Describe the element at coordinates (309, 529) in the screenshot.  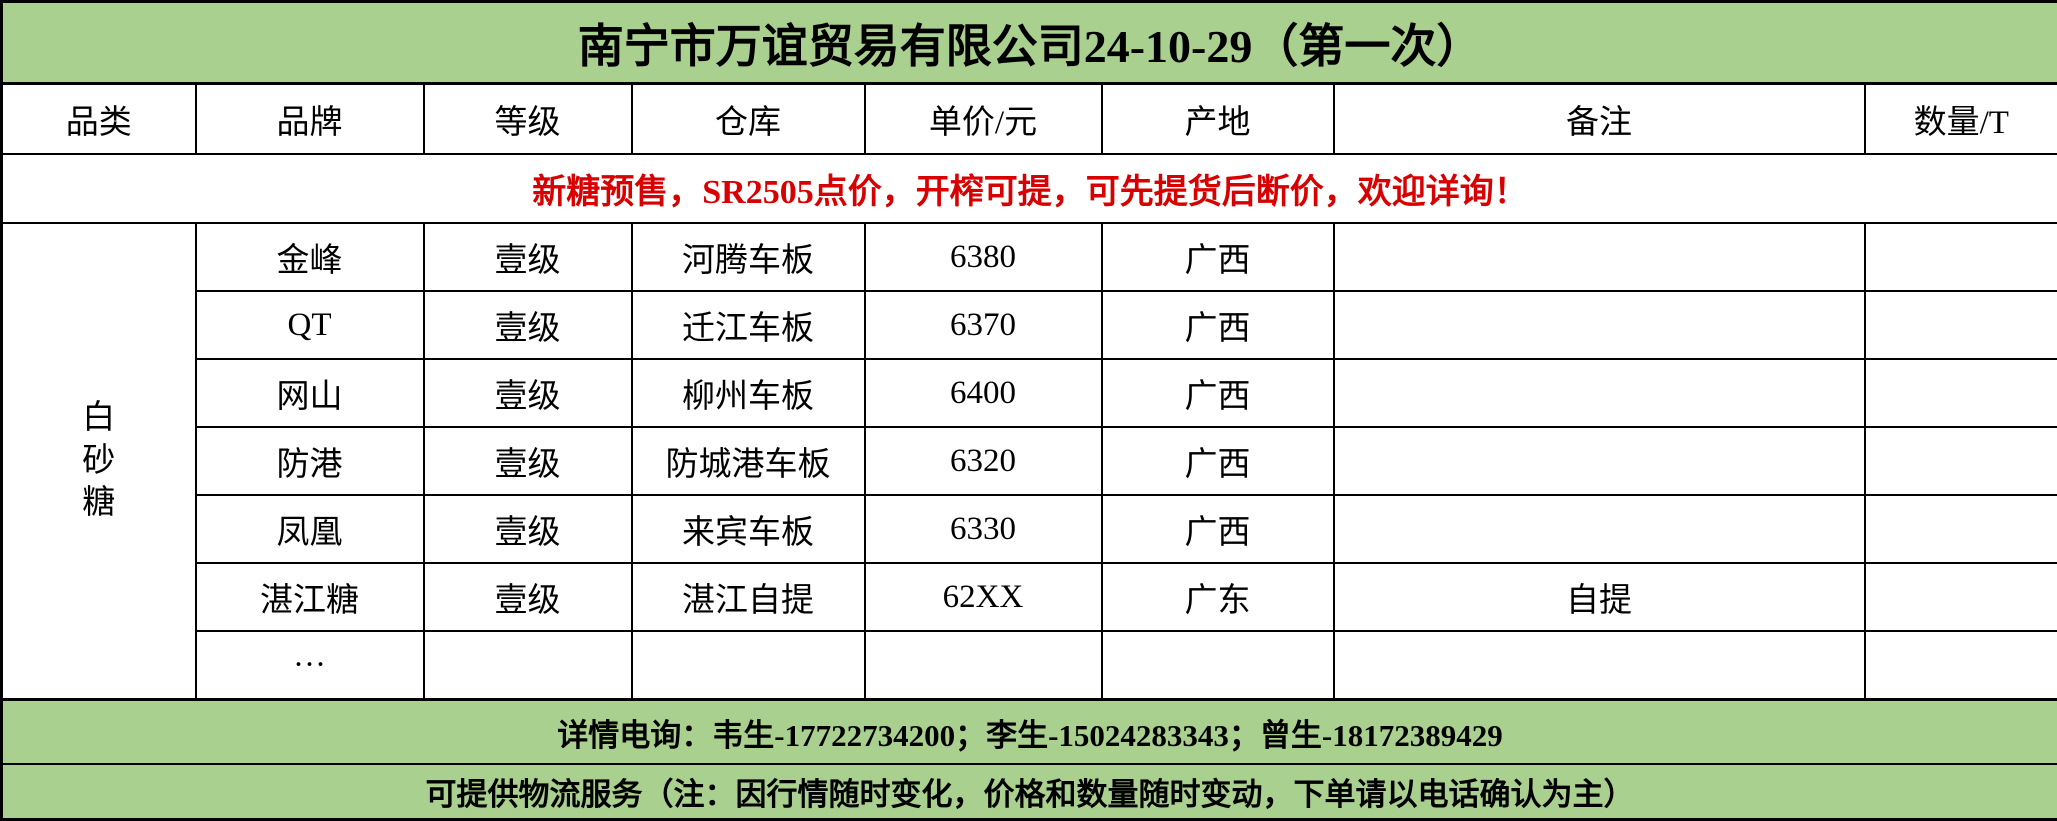
I see `cell-brand: 凤凰` at that location.